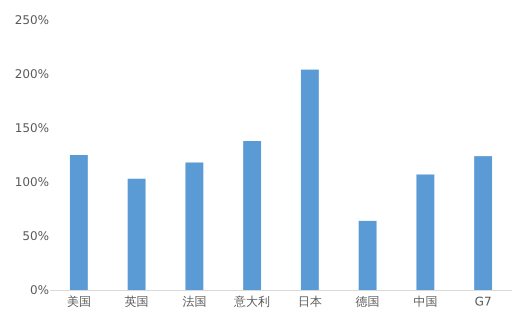 The width and height of the screenshot is (532, 320). Describe the element at coordinates (31, 182) in the screenshot. I see `y-tick-label: 100%` at that location.